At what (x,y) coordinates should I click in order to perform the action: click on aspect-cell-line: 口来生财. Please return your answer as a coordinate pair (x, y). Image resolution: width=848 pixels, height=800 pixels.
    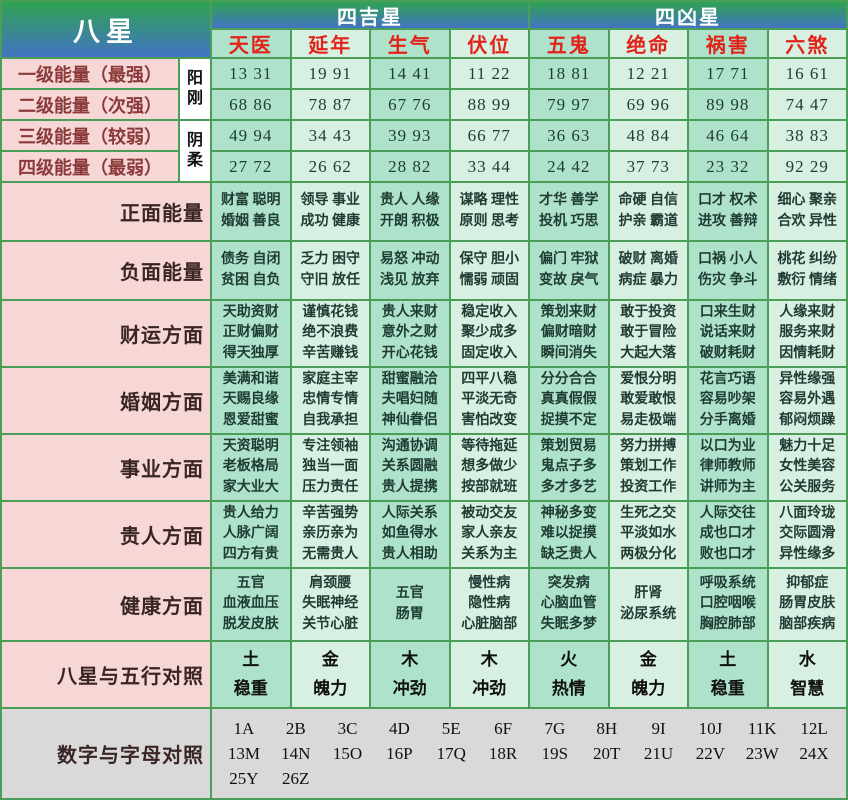
    Looking at the image, I should click on (727, 313).